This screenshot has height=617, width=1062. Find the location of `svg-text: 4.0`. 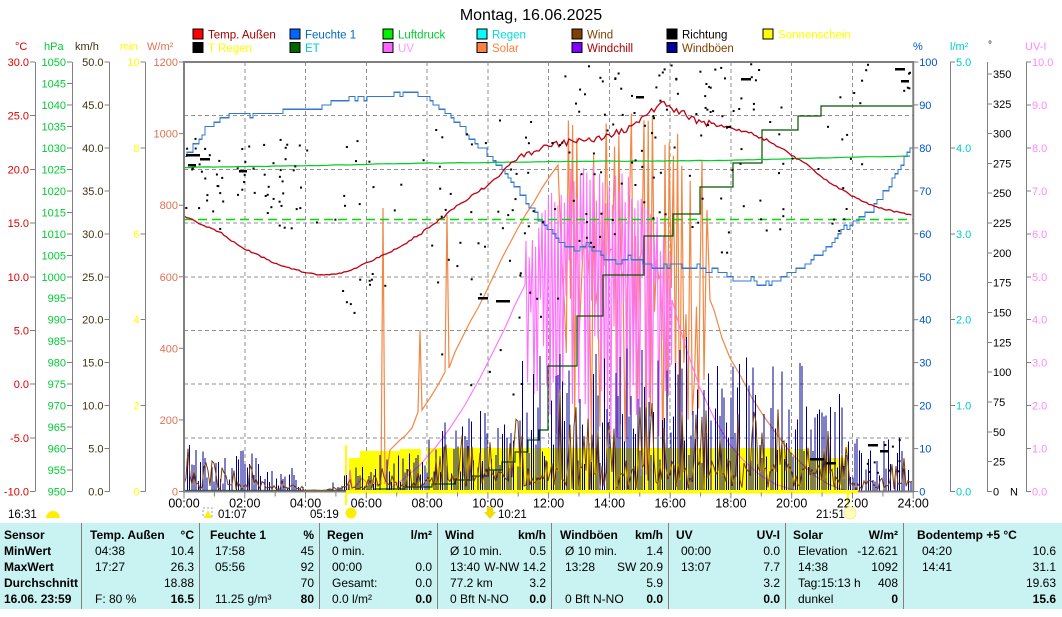

svg-text: 4.0 is located at coordinates (963, 149).